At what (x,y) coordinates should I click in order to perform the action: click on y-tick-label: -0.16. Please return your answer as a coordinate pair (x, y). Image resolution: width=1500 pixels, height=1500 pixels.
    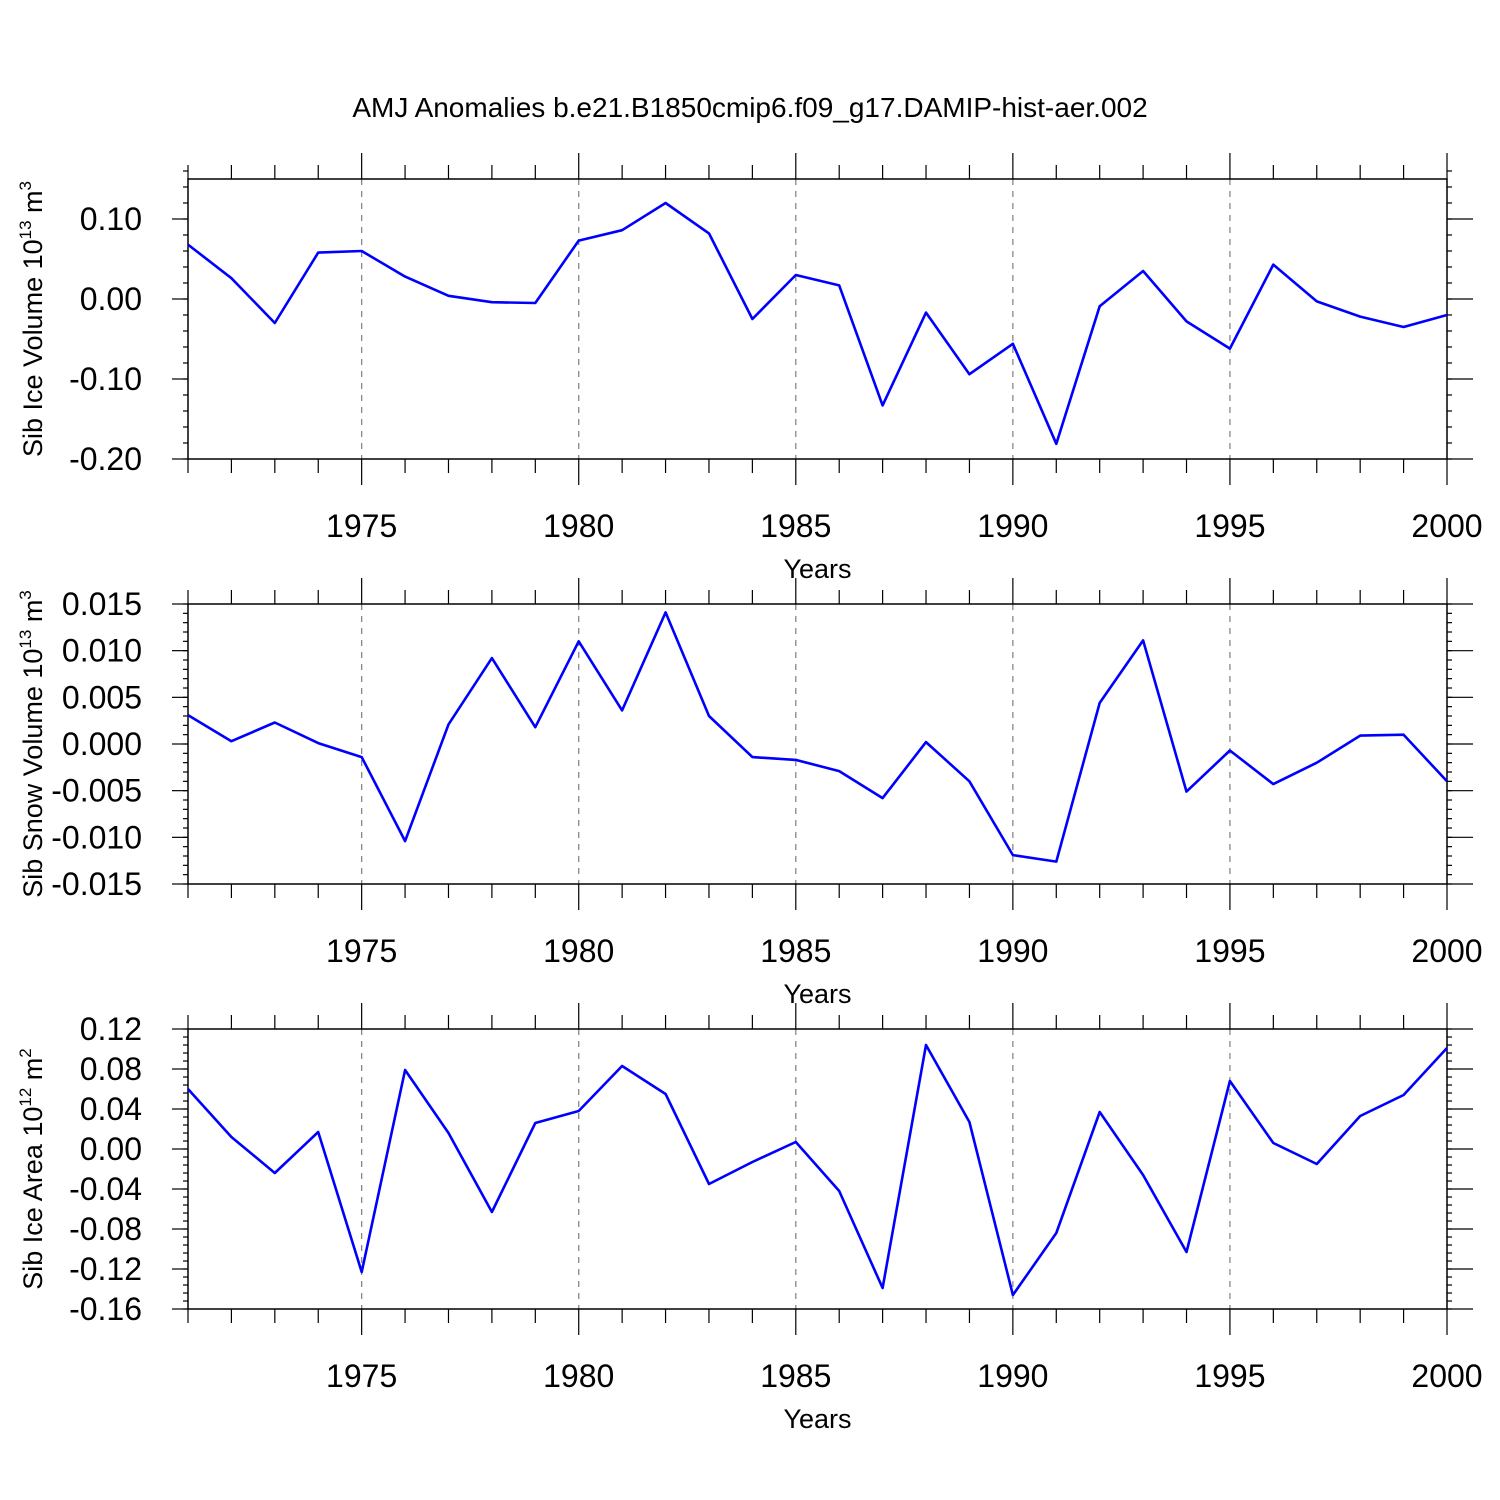
    Looking at the image, I should click on (105, 1309).